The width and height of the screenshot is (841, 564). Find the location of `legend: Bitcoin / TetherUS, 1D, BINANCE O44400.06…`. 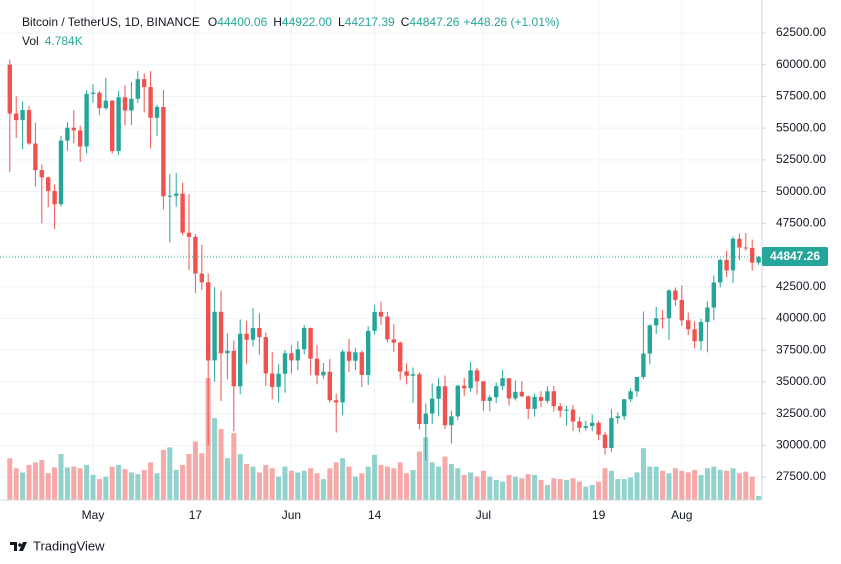

legend: Bitcoin / TetherUS, 1D, BINANCE O44400.06… is located at coordinates (291, 31).